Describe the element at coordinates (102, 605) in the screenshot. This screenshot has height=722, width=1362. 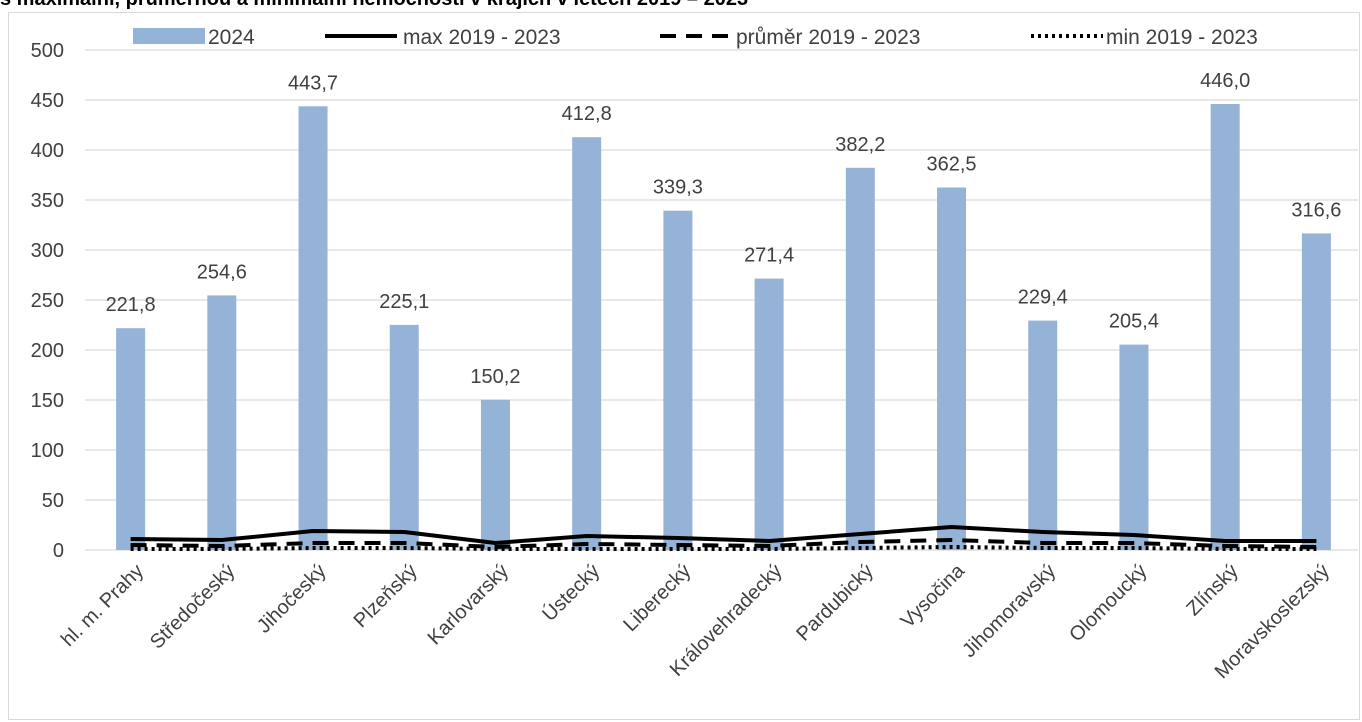
I see `x-tick-label: hl. m. Prahy` at that location.